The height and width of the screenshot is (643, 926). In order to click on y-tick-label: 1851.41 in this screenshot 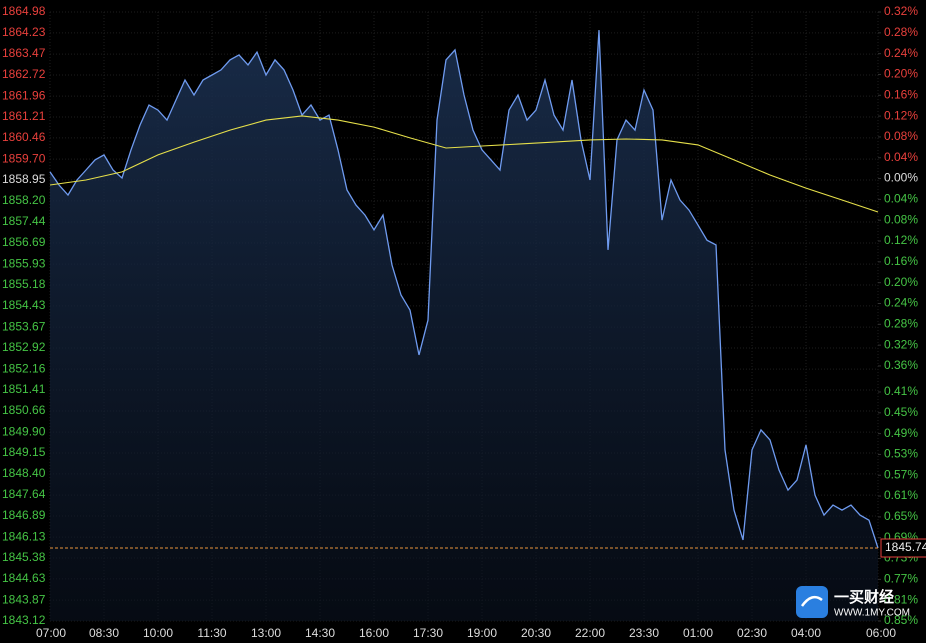, I will do `click(24, 389)`.